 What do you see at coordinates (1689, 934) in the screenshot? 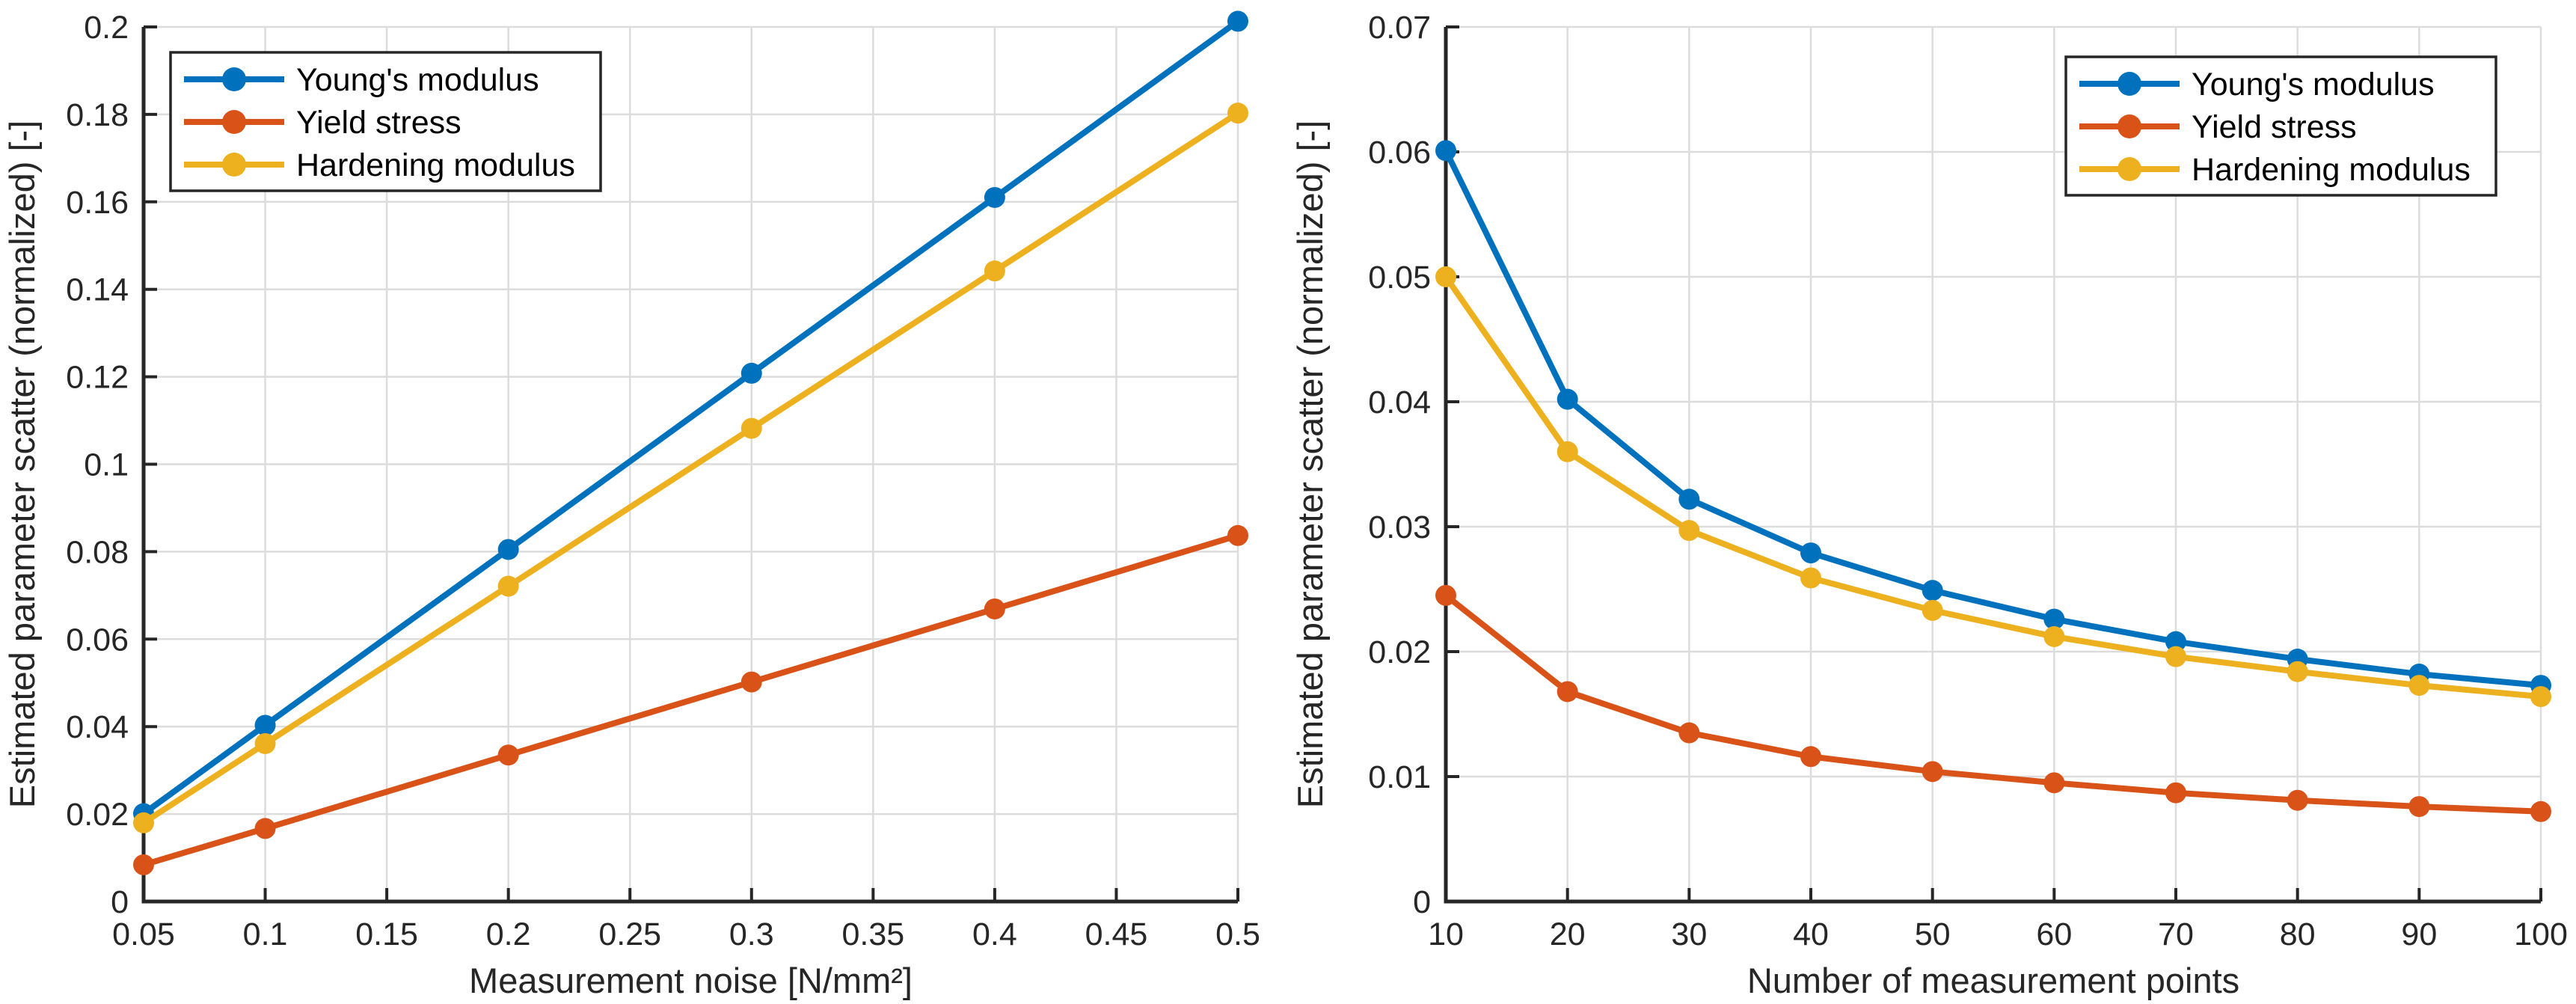
I see `x-tick-label: 30` at bounding box center [1689, 934].